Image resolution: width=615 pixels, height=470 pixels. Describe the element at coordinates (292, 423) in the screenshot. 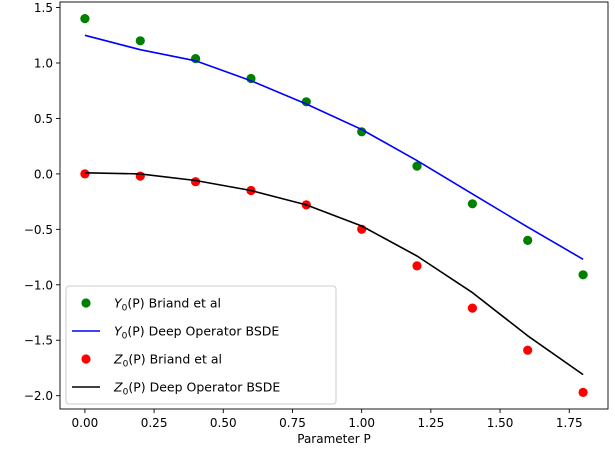

I see `x-tick-label: 0.75` at that location.